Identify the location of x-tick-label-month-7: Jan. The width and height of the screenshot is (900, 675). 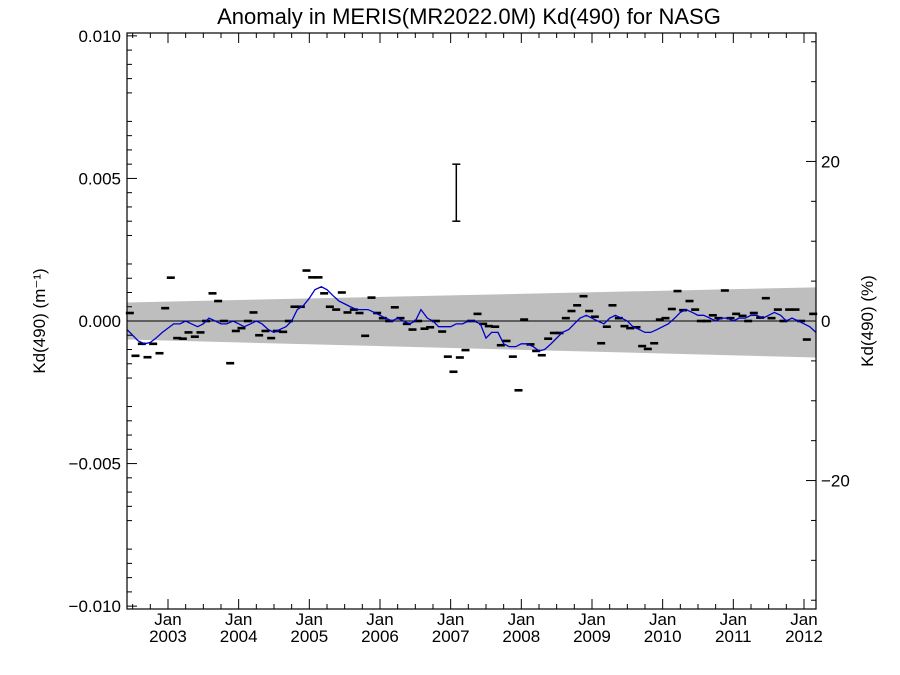
(662, 619).